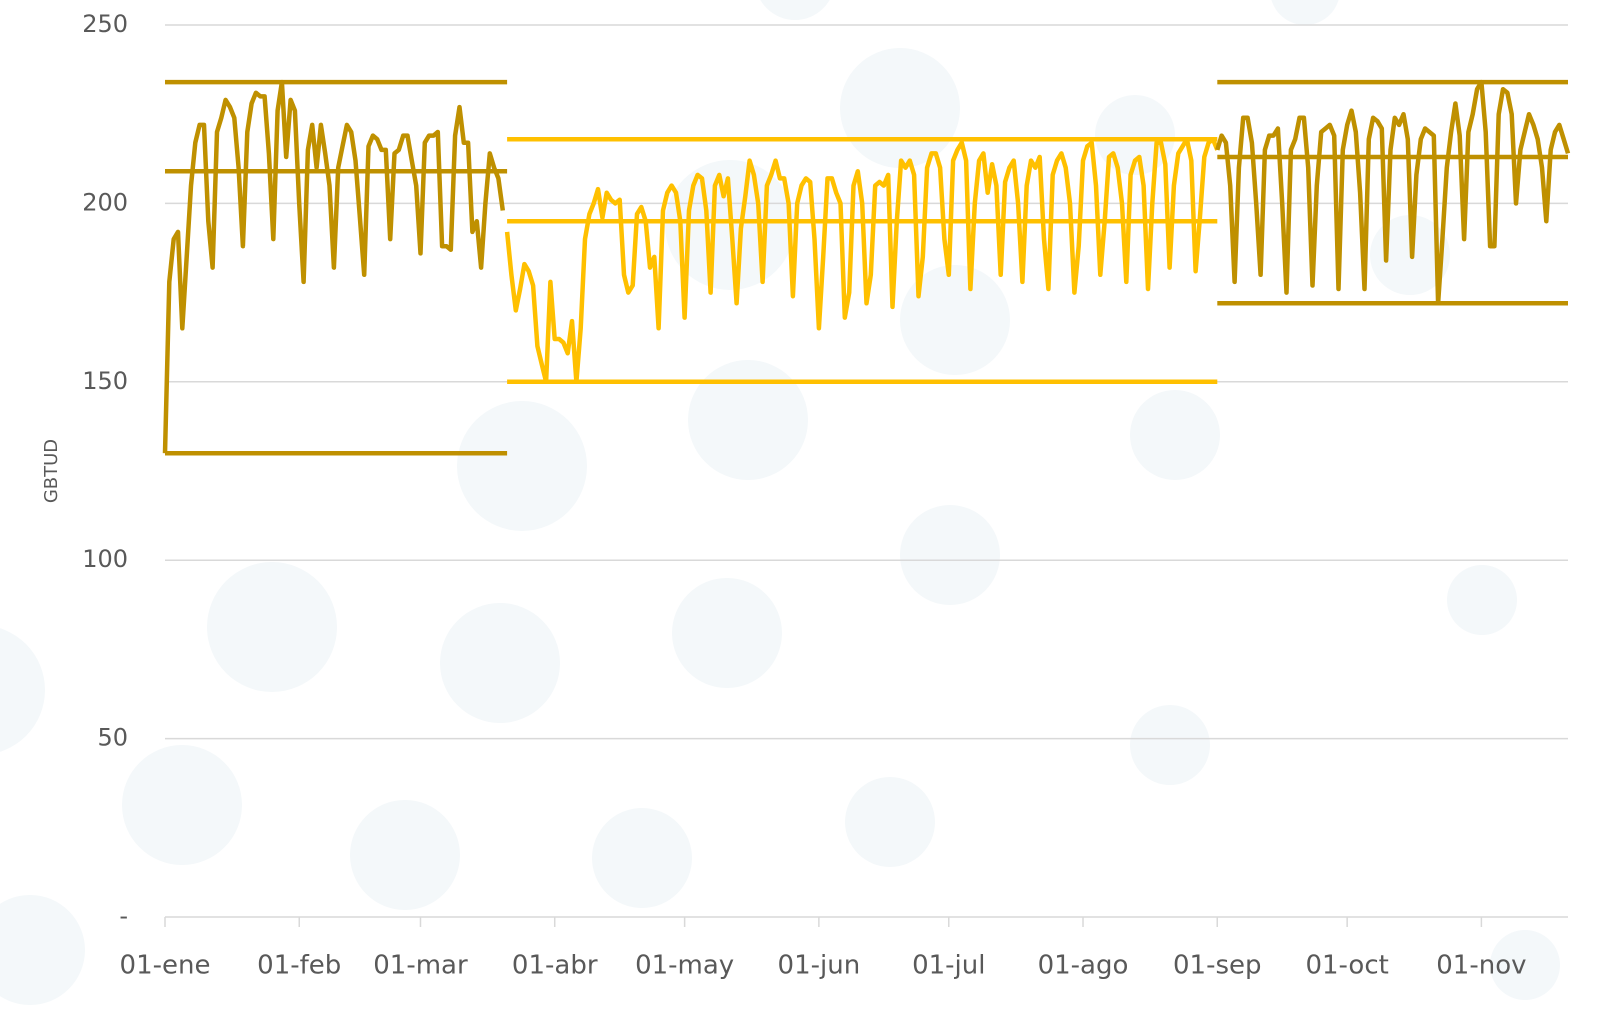  Describe the element at coordinates (165, 966) in the screenshot. I see `x-tick-label: 01-ene` at that location.